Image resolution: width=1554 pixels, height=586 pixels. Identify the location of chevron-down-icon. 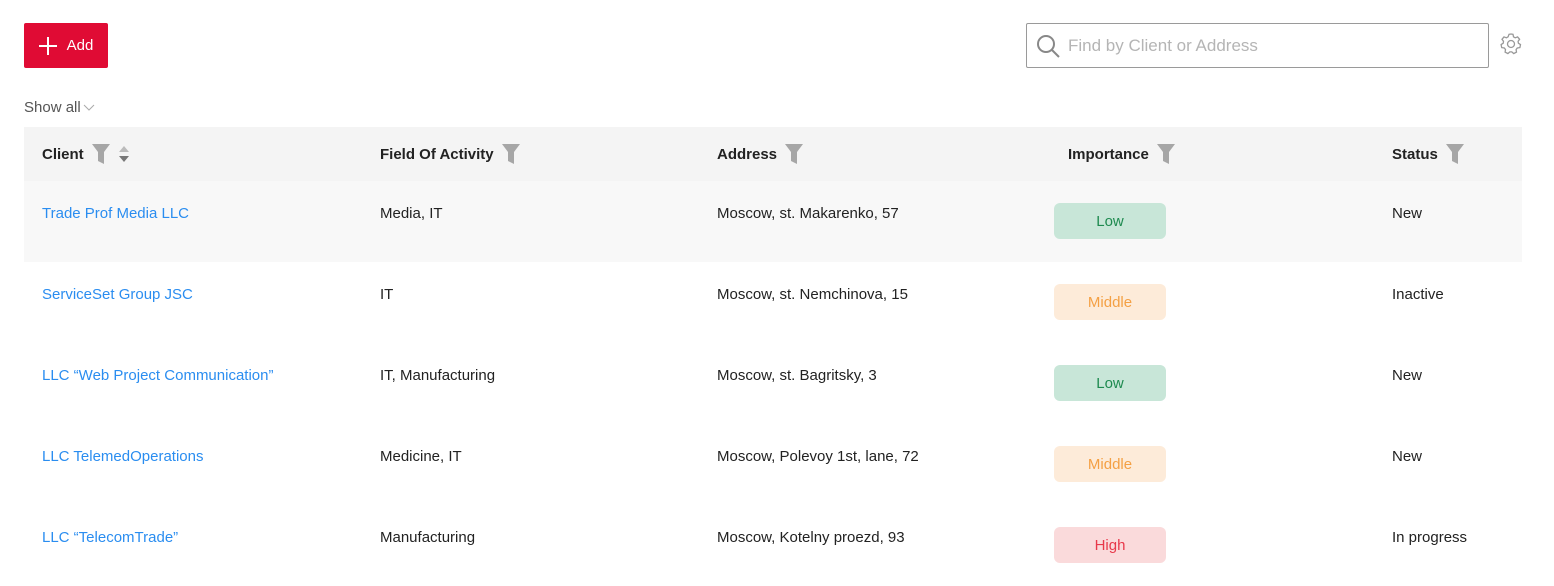
(89, 107).